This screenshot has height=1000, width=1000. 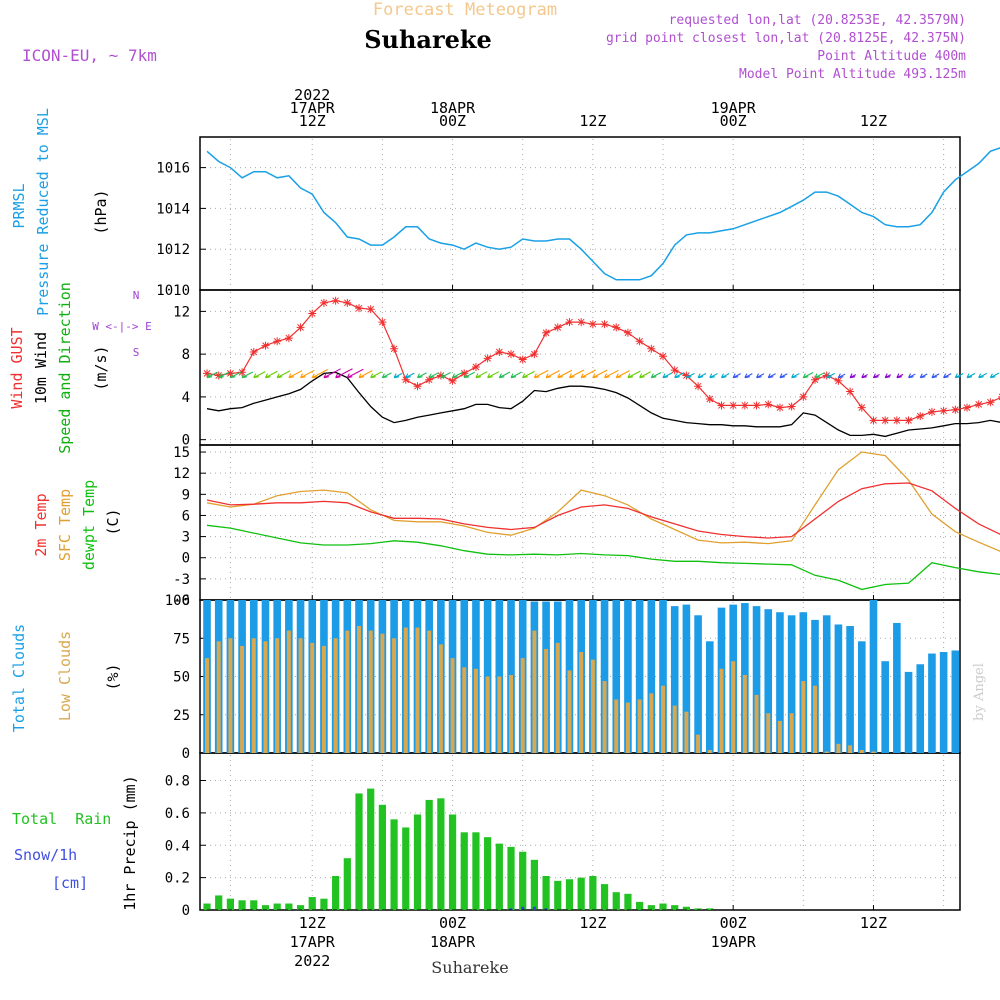 What do you see at coordinates (181, 580) in the screenshot?
I see `y-tick-label: -3` at bounding box center [181, 580].